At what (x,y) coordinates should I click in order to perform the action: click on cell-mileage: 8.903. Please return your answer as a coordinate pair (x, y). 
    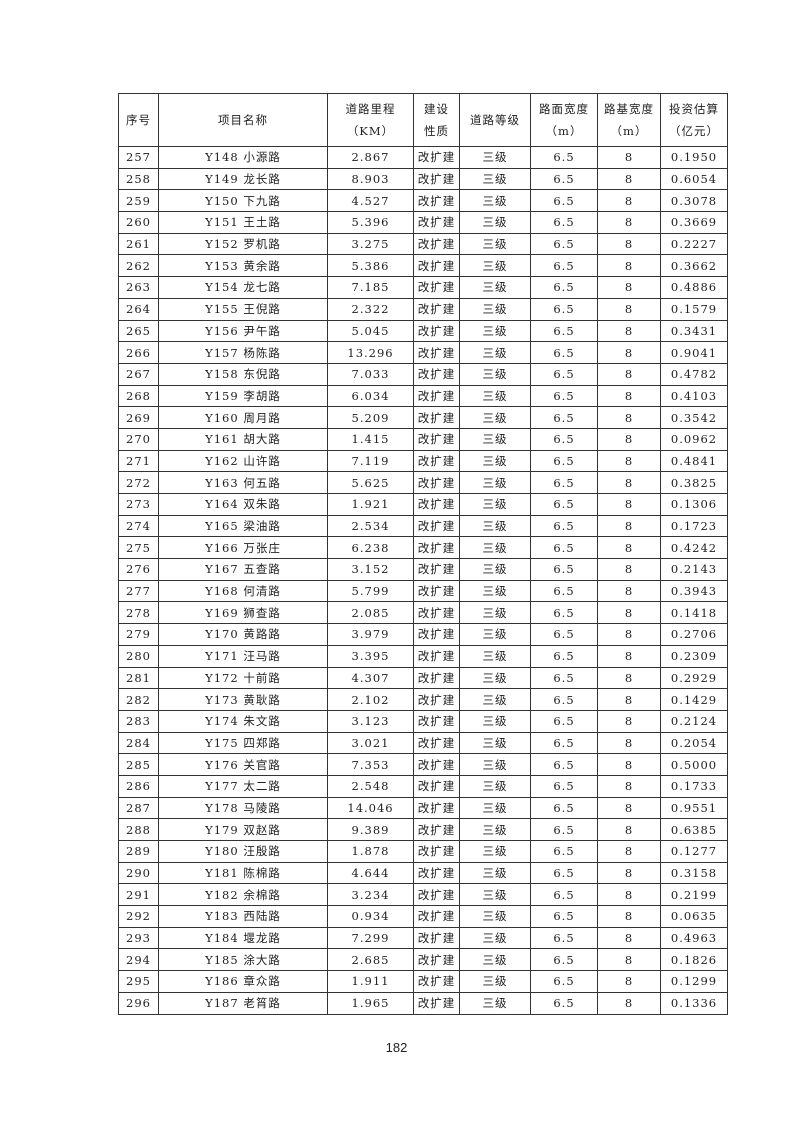
    Looking at the image, I should click on (370, 179).